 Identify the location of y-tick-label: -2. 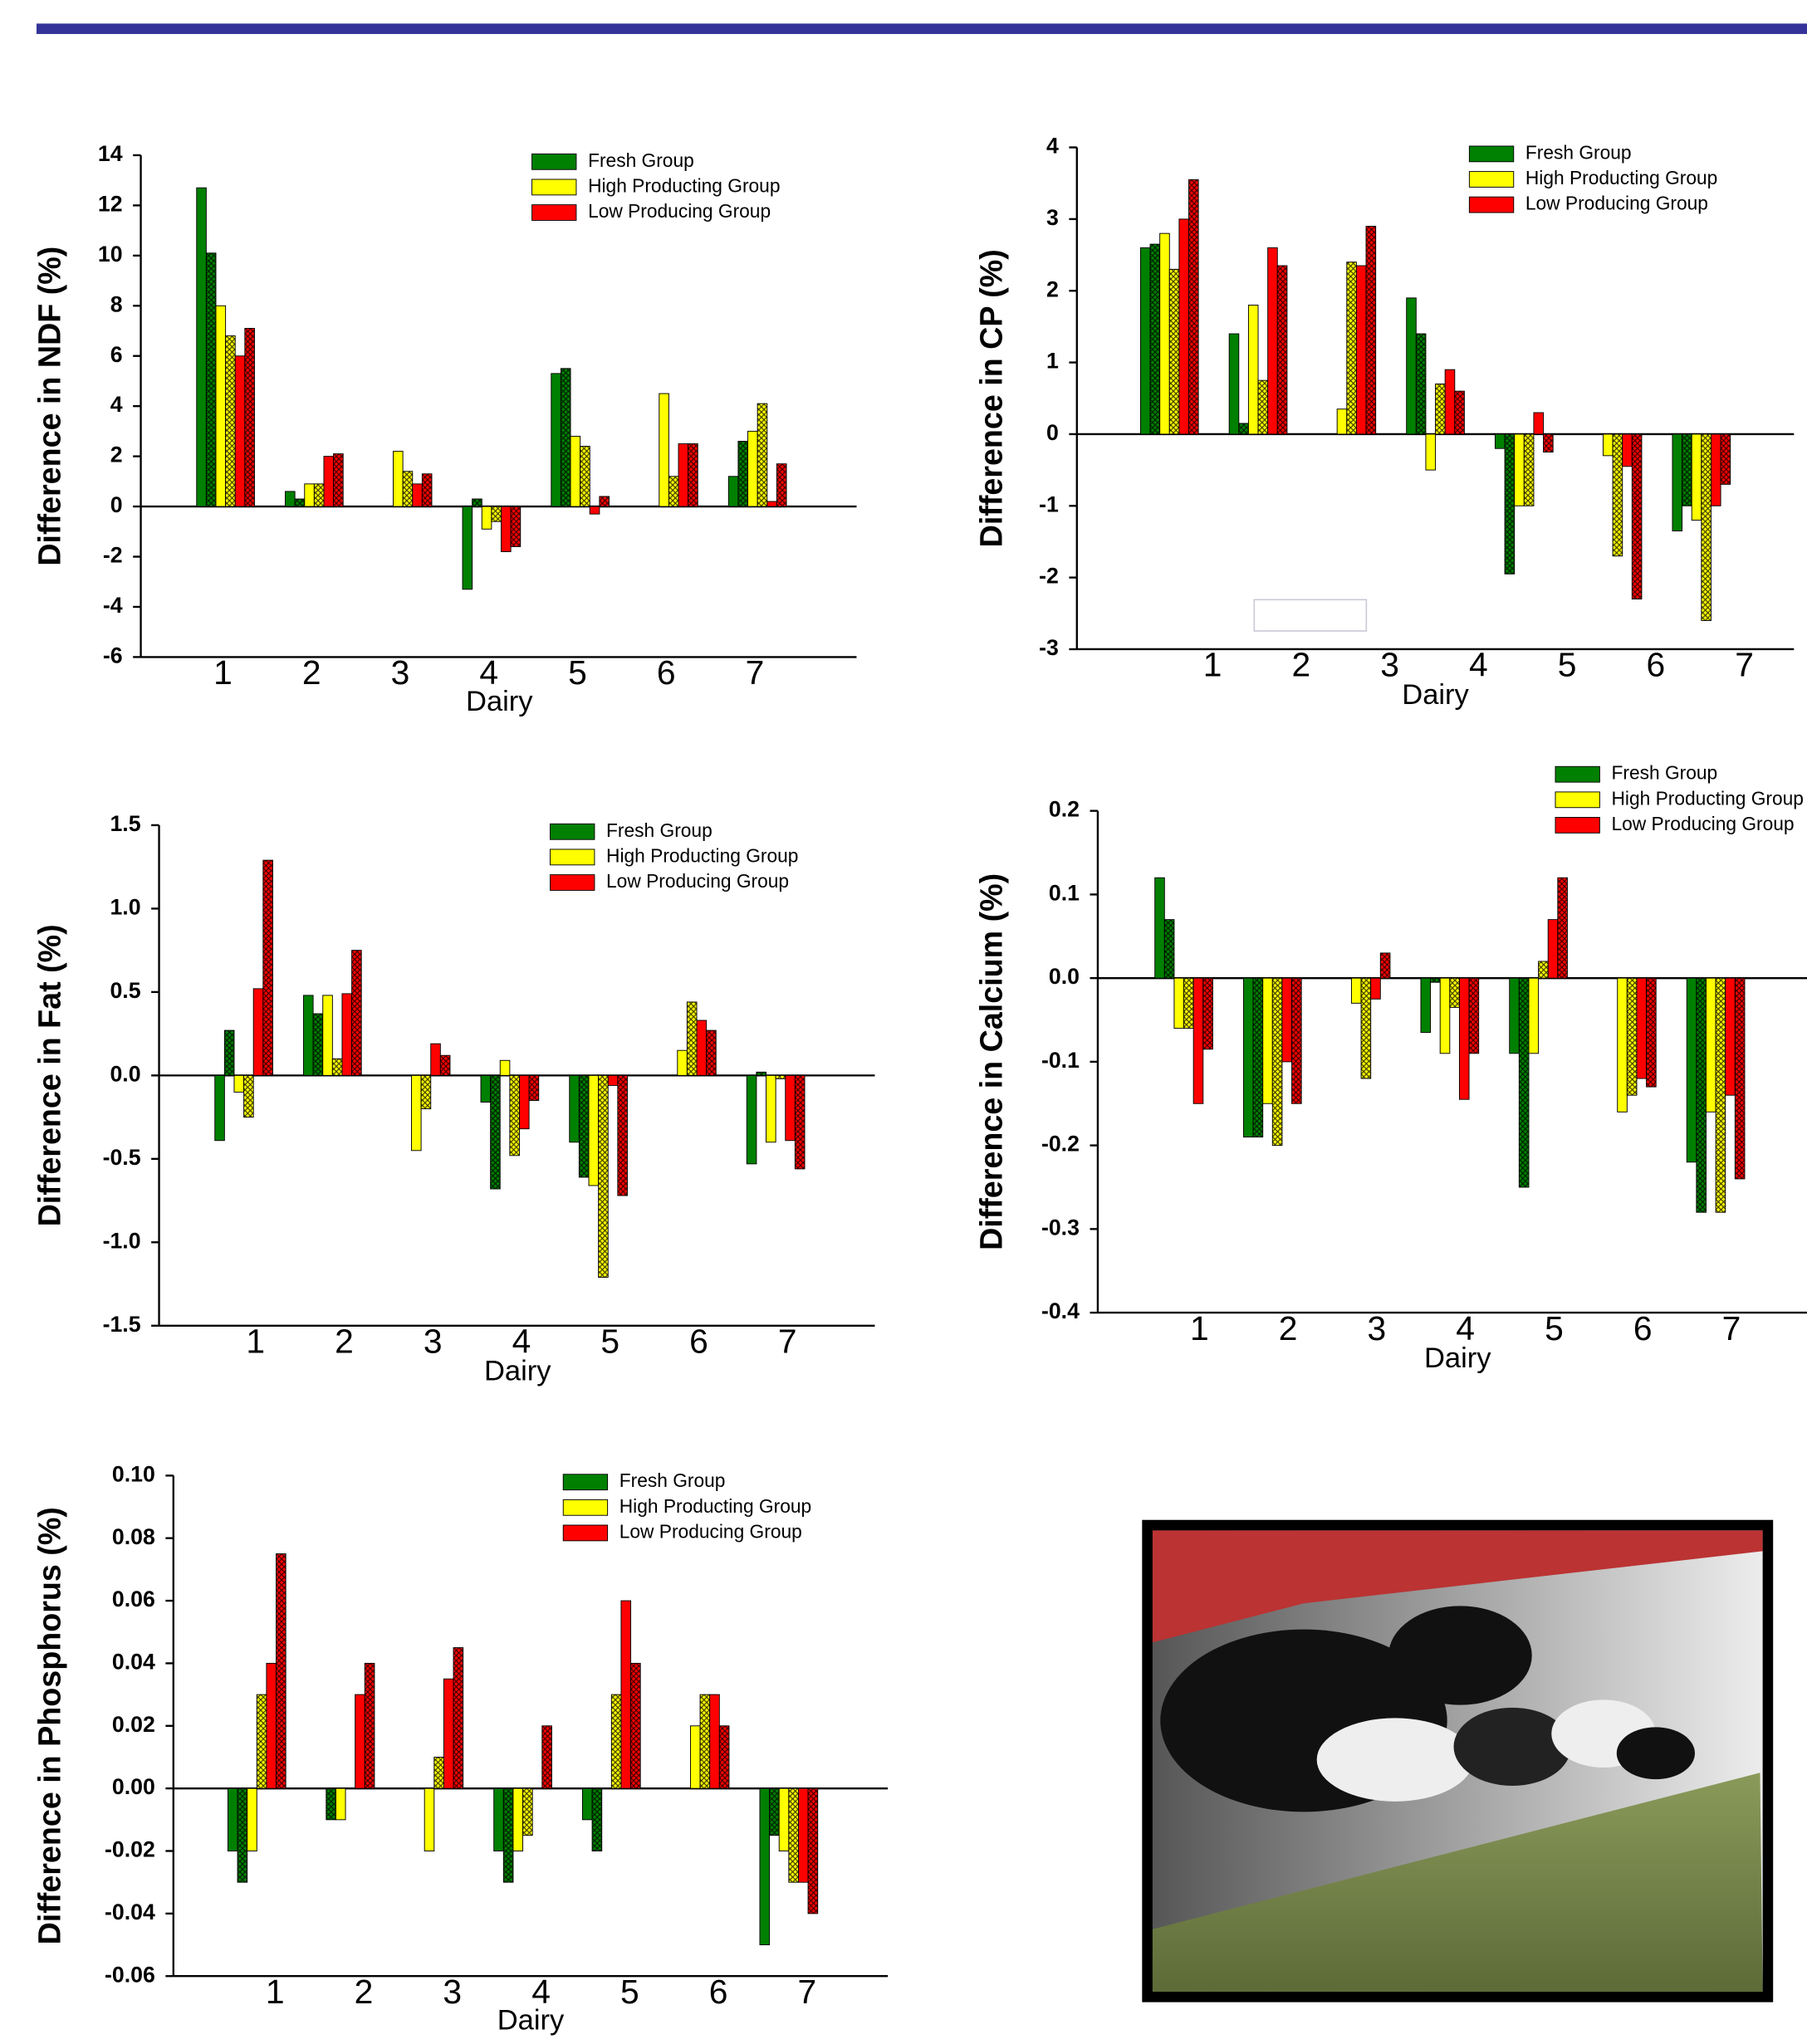
(1049, 576).